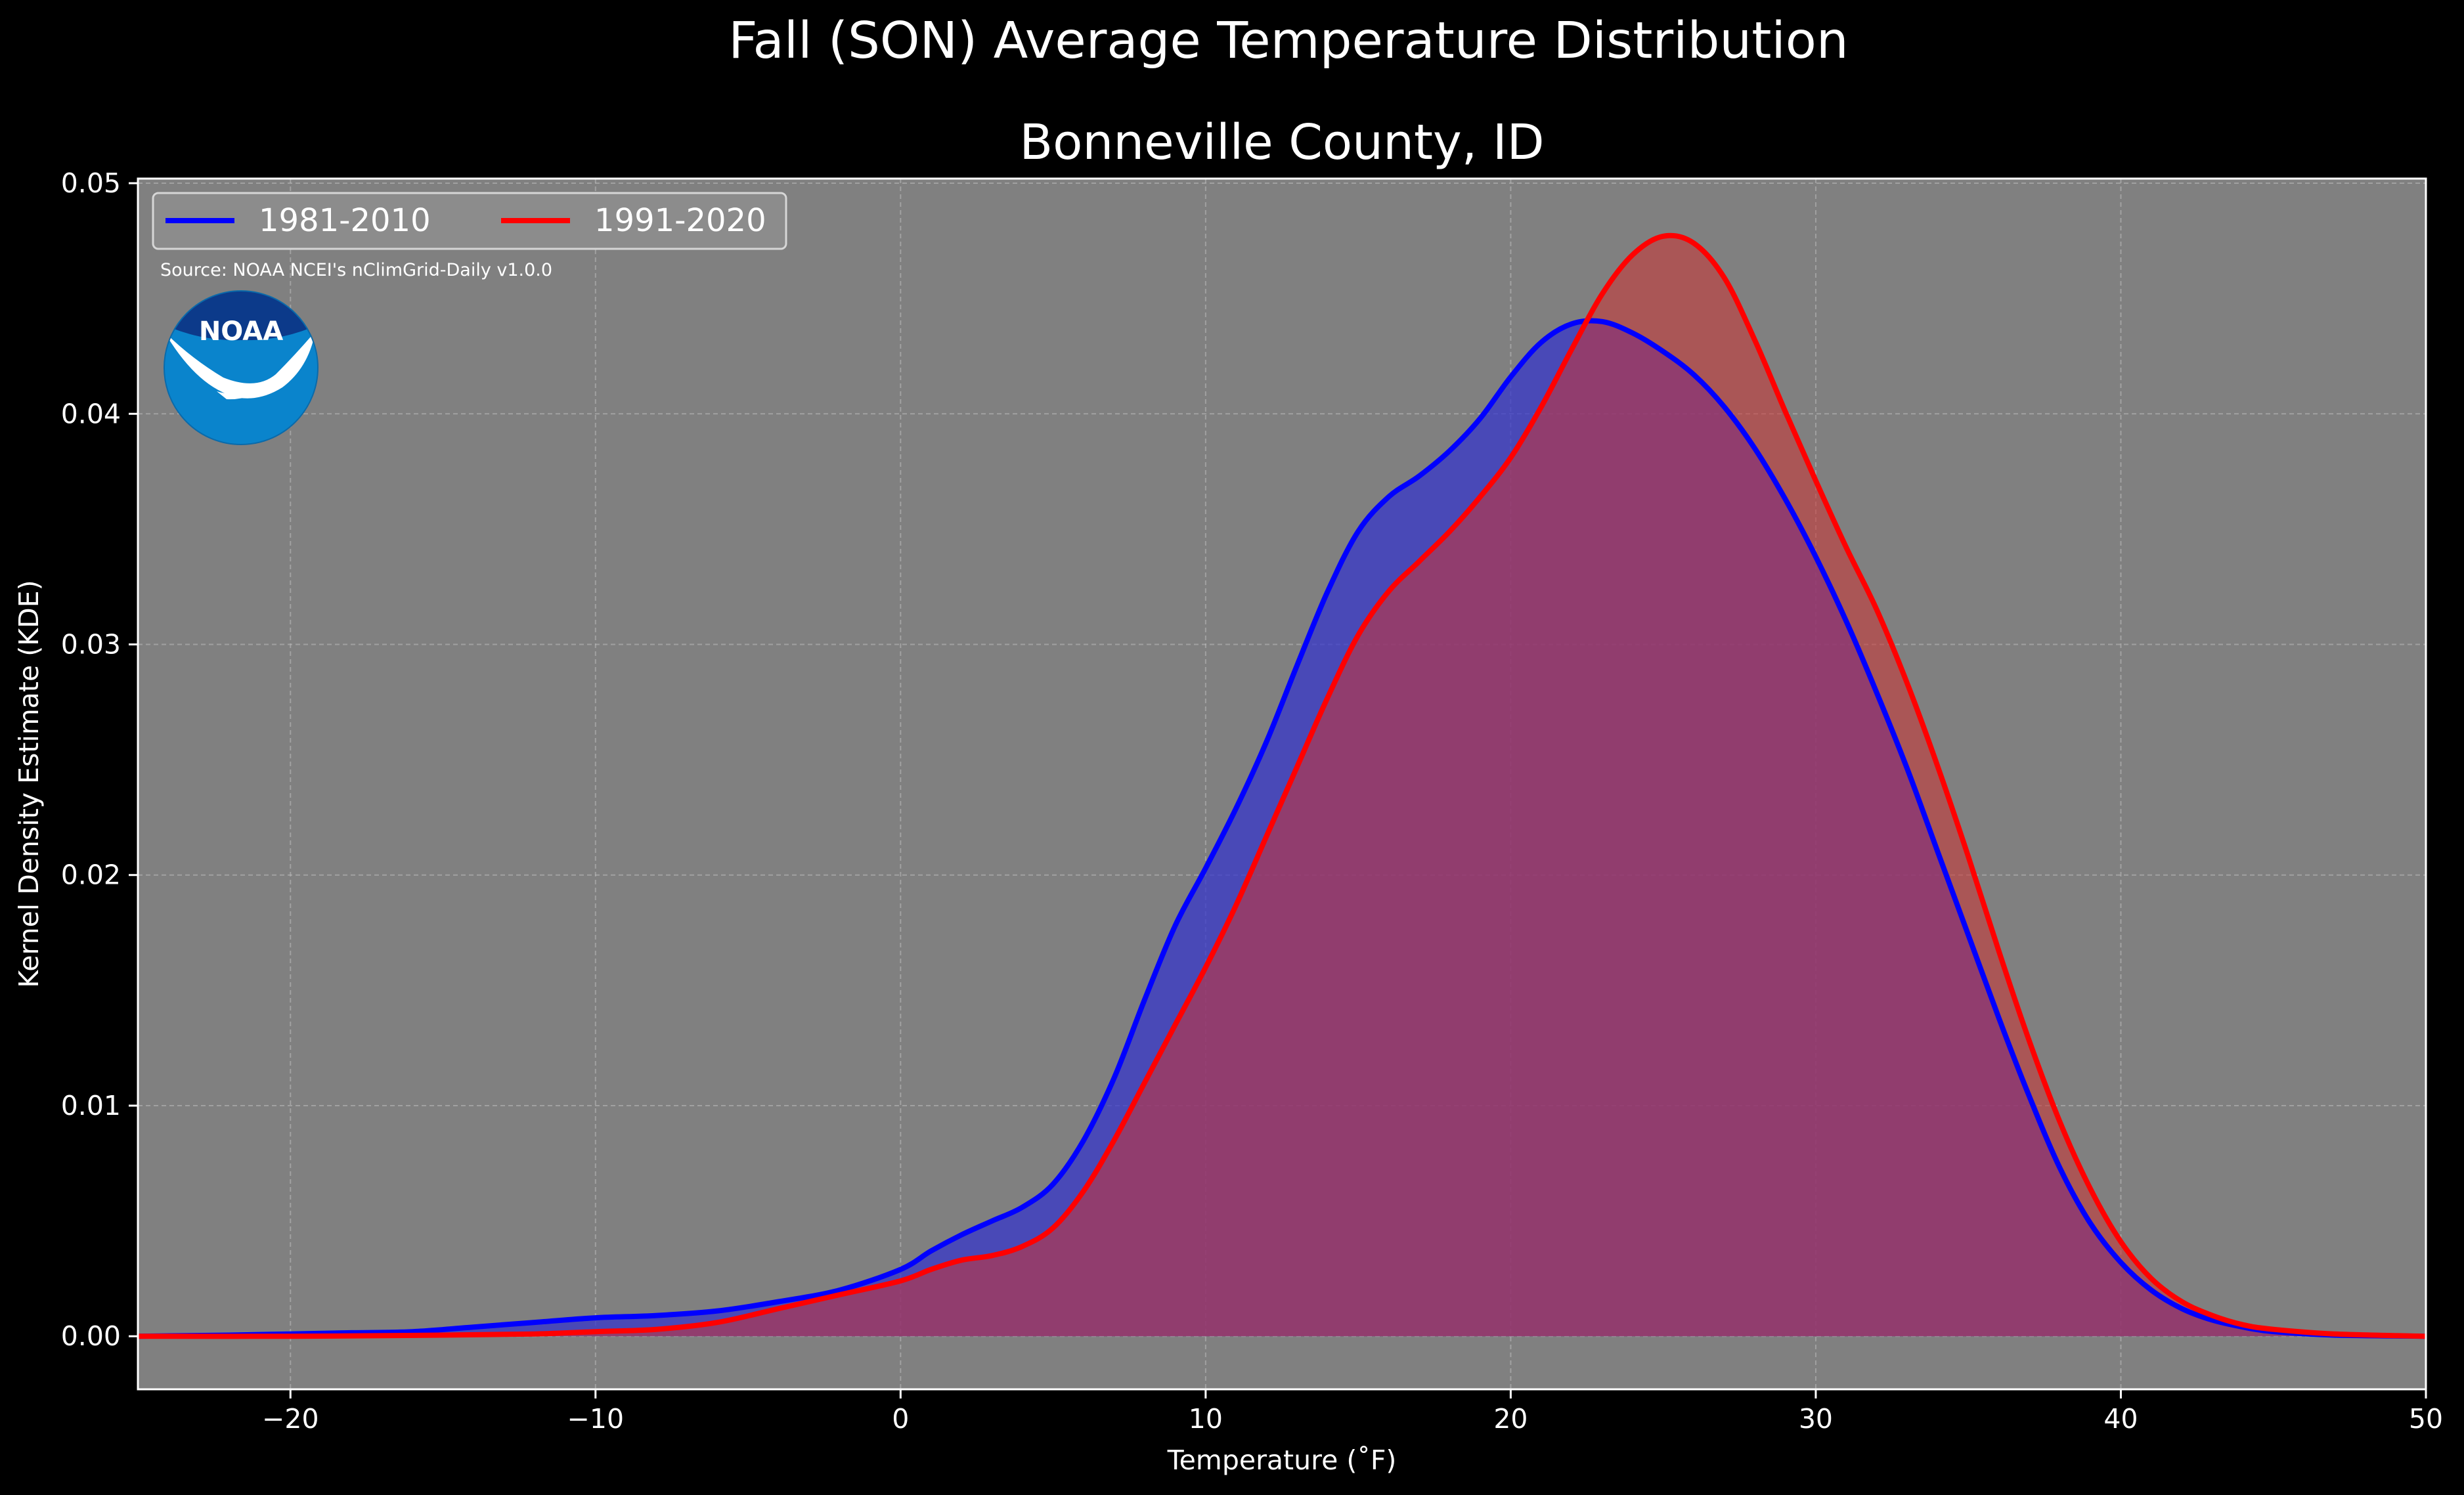 This screenshot has width=2464, height=1495. What do you see at coordinates (1352, 1412) in the screenshot?
I see `x-axis-ticks: −20 −10 0 10 20 30 40 50` at bounding box center [1352, 1412].